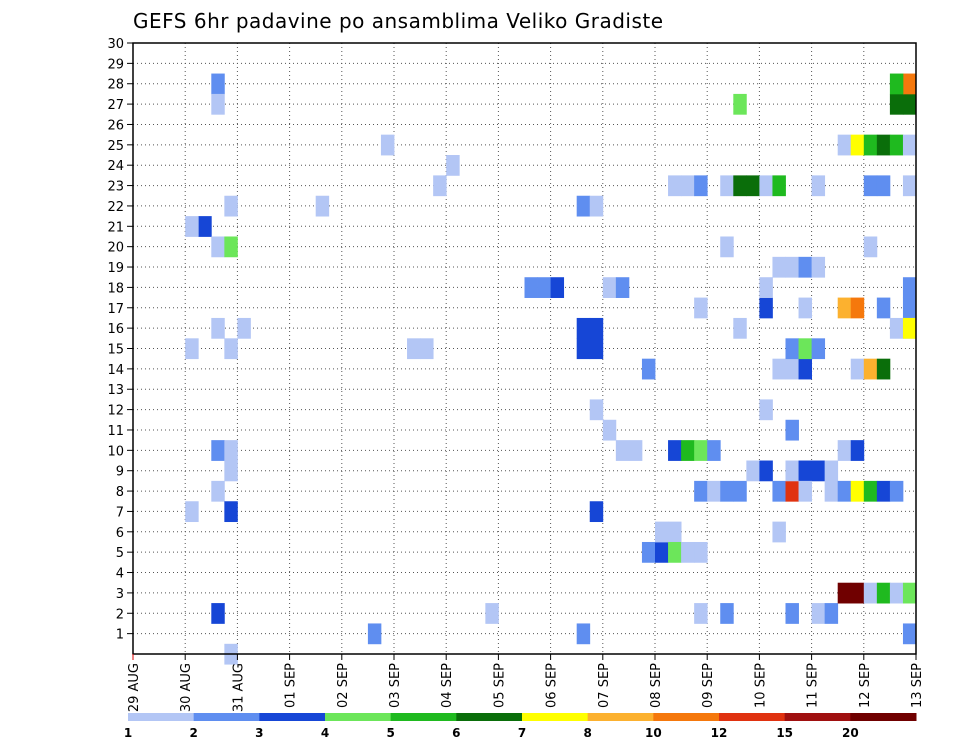  I want to click on y-tick-label: 14, so click(115, 370).